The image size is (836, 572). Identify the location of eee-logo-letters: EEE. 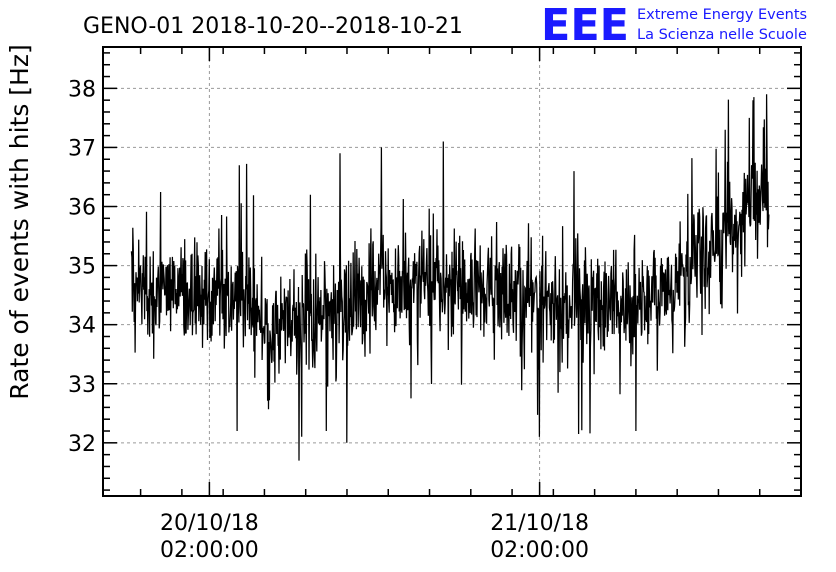
(585, 25).